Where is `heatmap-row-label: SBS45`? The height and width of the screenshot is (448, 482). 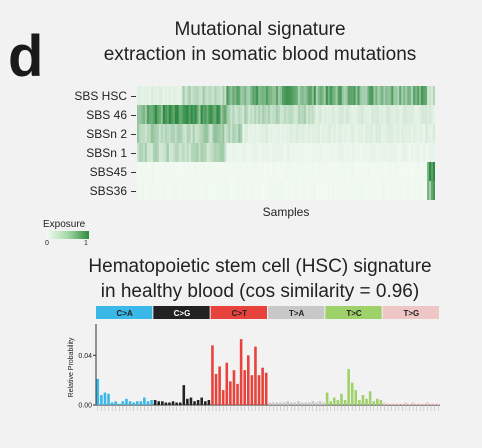
heatmap-row-label: SBS45 is located at coordinates (108, 172).